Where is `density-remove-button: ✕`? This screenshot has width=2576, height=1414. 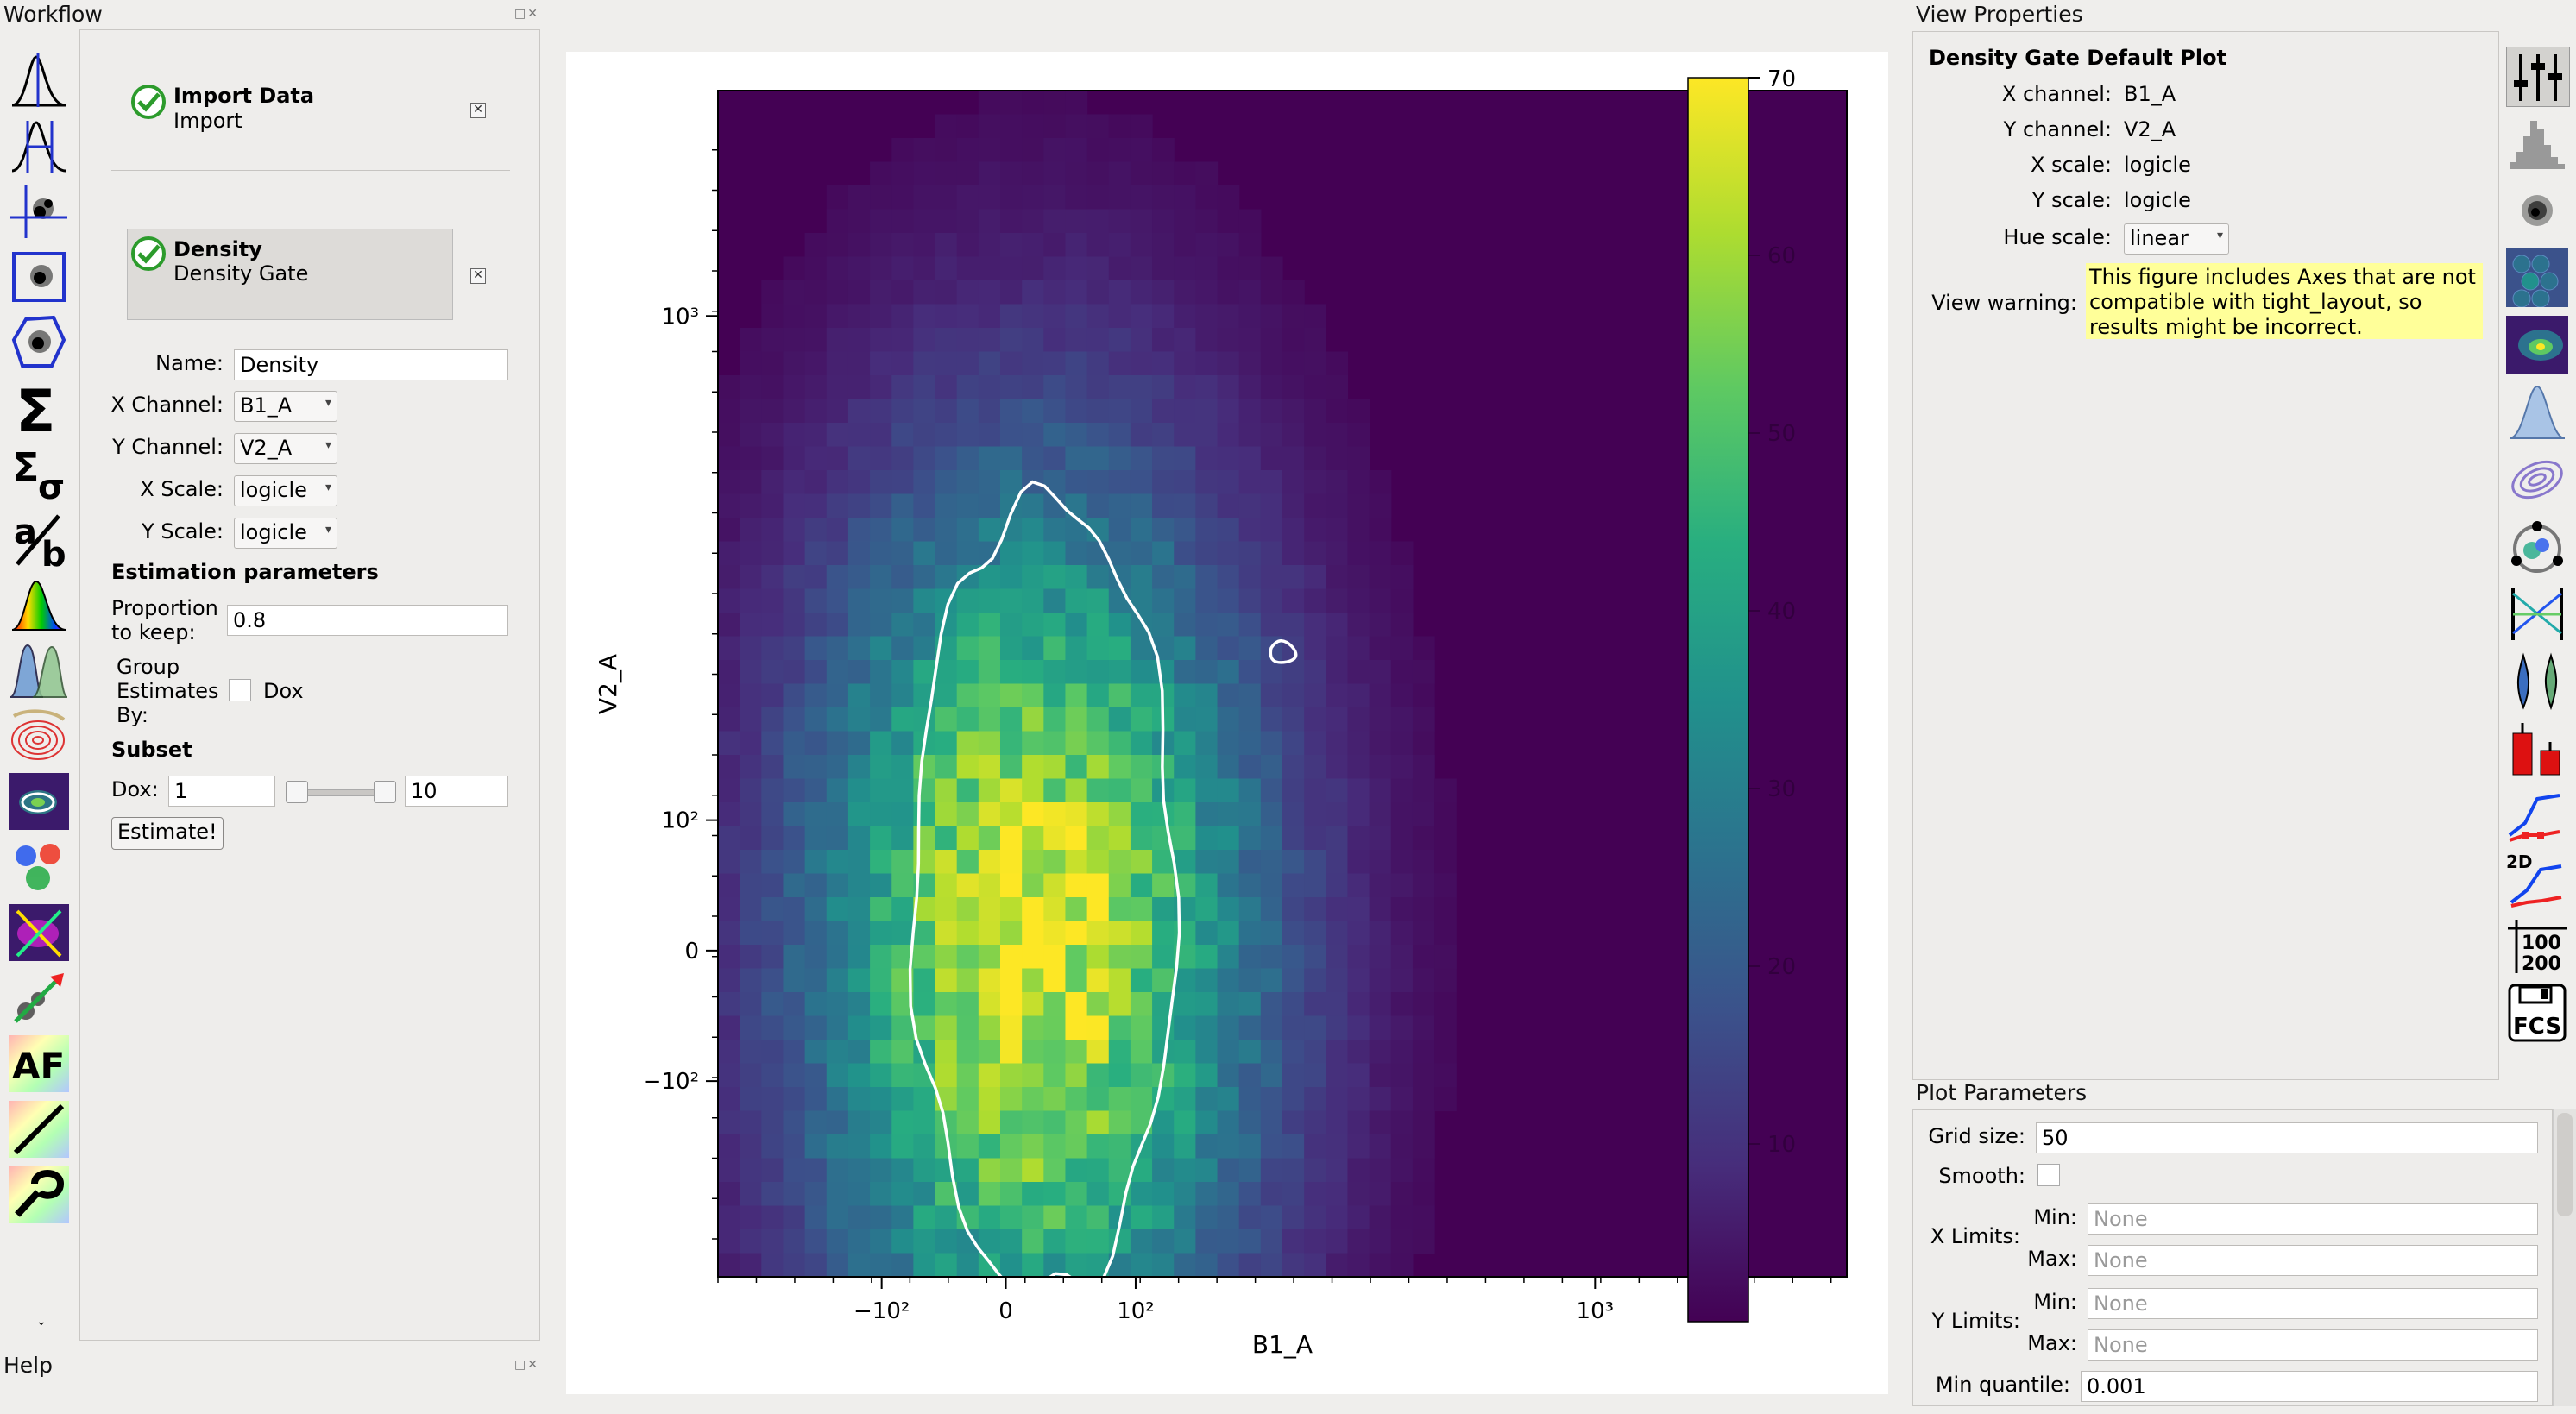
density-remove-button: ✕ is located at coordinates (478, 276).